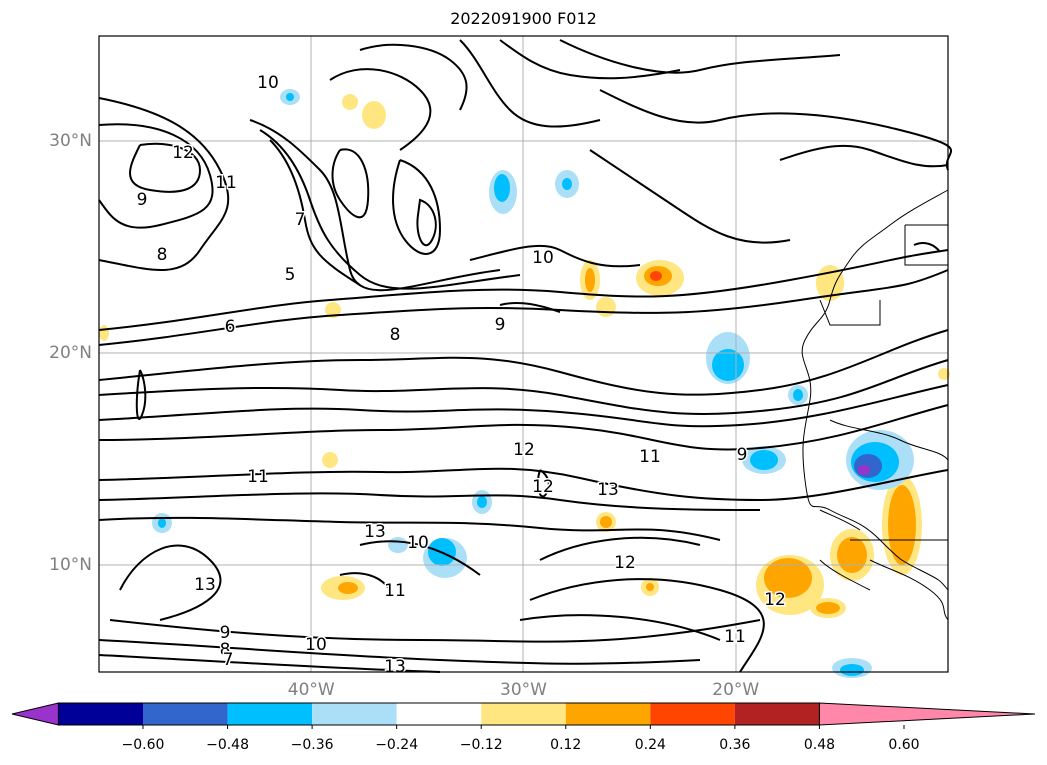 The height and width of the screenshot is (765, 1047). Describe the element at coordinates (481, 745) in the screenshot. I see `colorbar-tick-label: −0.12` at that location.